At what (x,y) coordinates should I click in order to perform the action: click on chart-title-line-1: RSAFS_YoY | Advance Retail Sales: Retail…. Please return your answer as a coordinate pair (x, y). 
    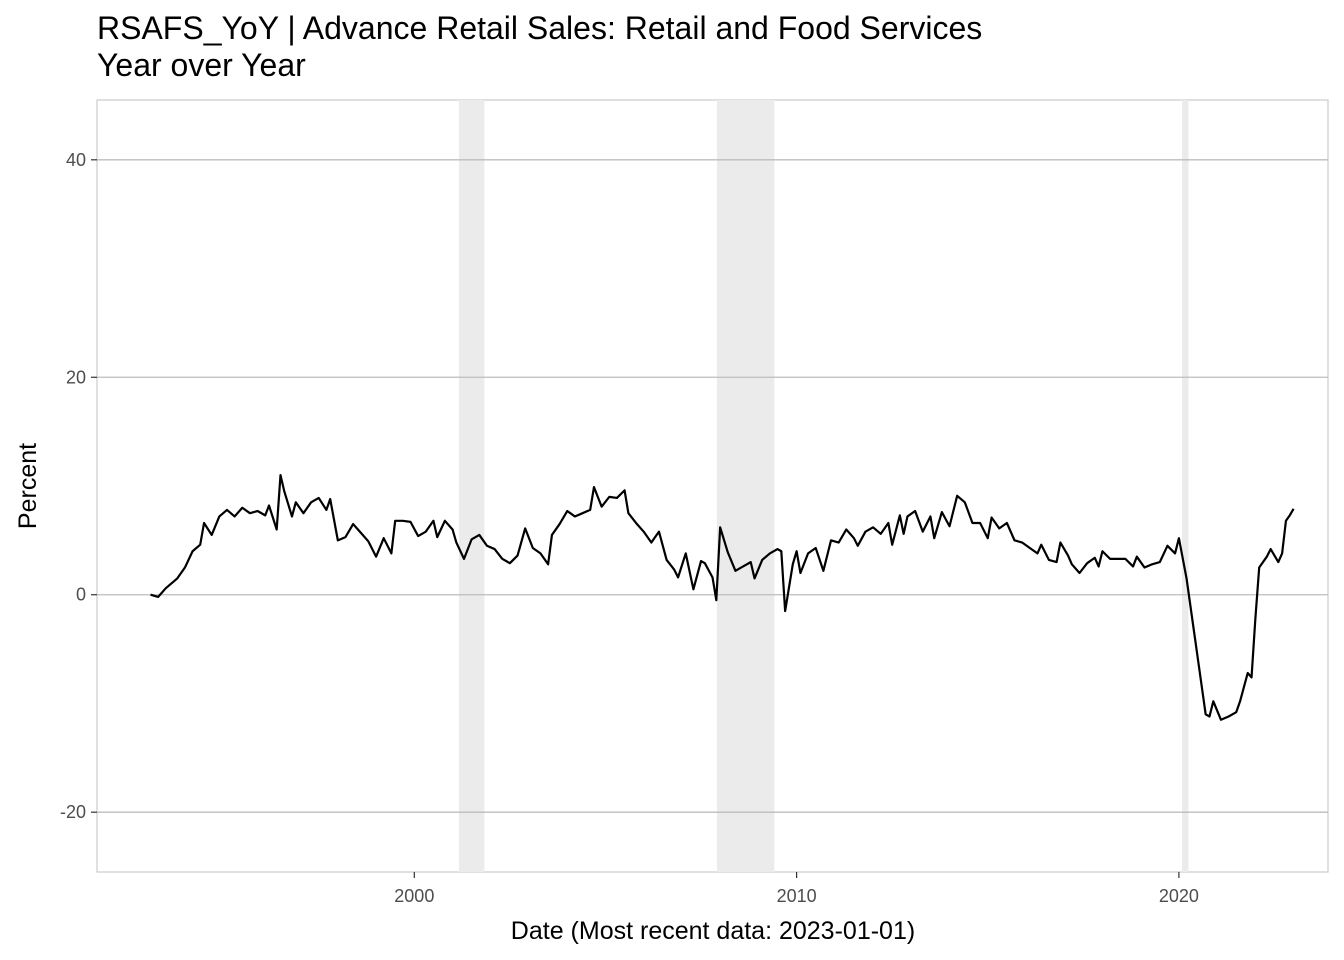
    Looking at the image, I should click on (540, 28).